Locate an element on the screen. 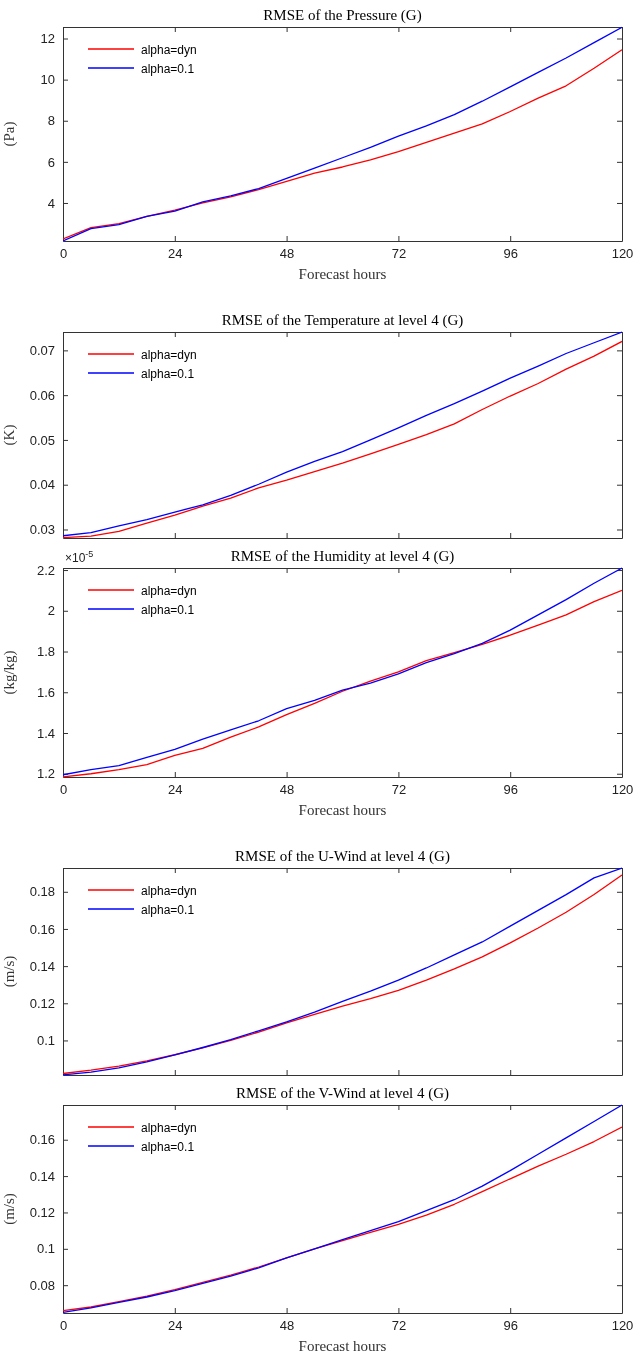 The width and height of the screenshot is (641, 1354). y-tick-label: 1.4 is located at coordinates (45, 733).